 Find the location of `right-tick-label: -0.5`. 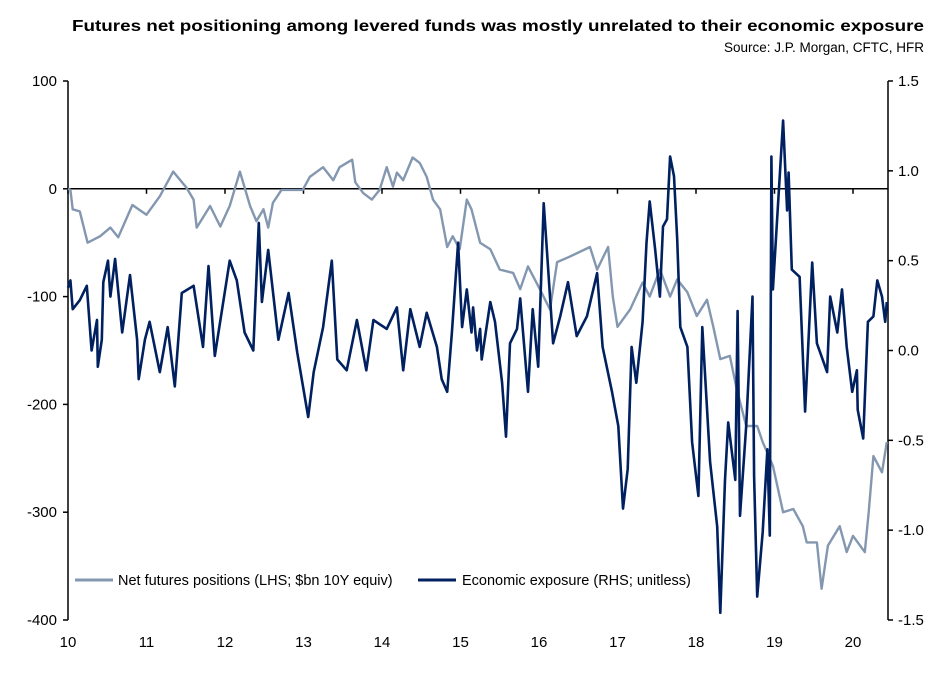

right-tick-label: -0.5 is located at coordinates (911, 440).